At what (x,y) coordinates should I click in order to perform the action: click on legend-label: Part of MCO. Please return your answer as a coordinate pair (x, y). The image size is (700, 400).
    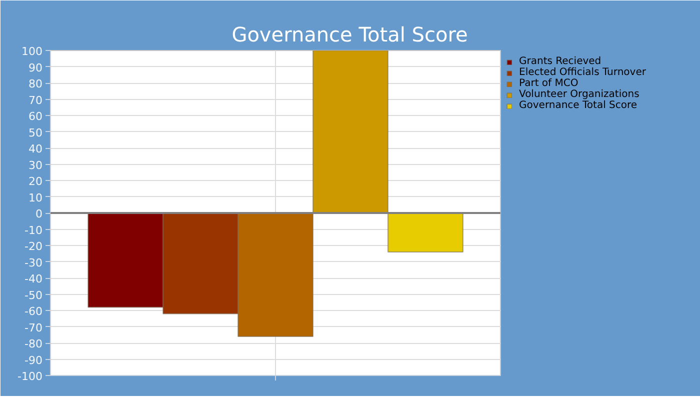
    Looking at the image, I should click on (548, 83).